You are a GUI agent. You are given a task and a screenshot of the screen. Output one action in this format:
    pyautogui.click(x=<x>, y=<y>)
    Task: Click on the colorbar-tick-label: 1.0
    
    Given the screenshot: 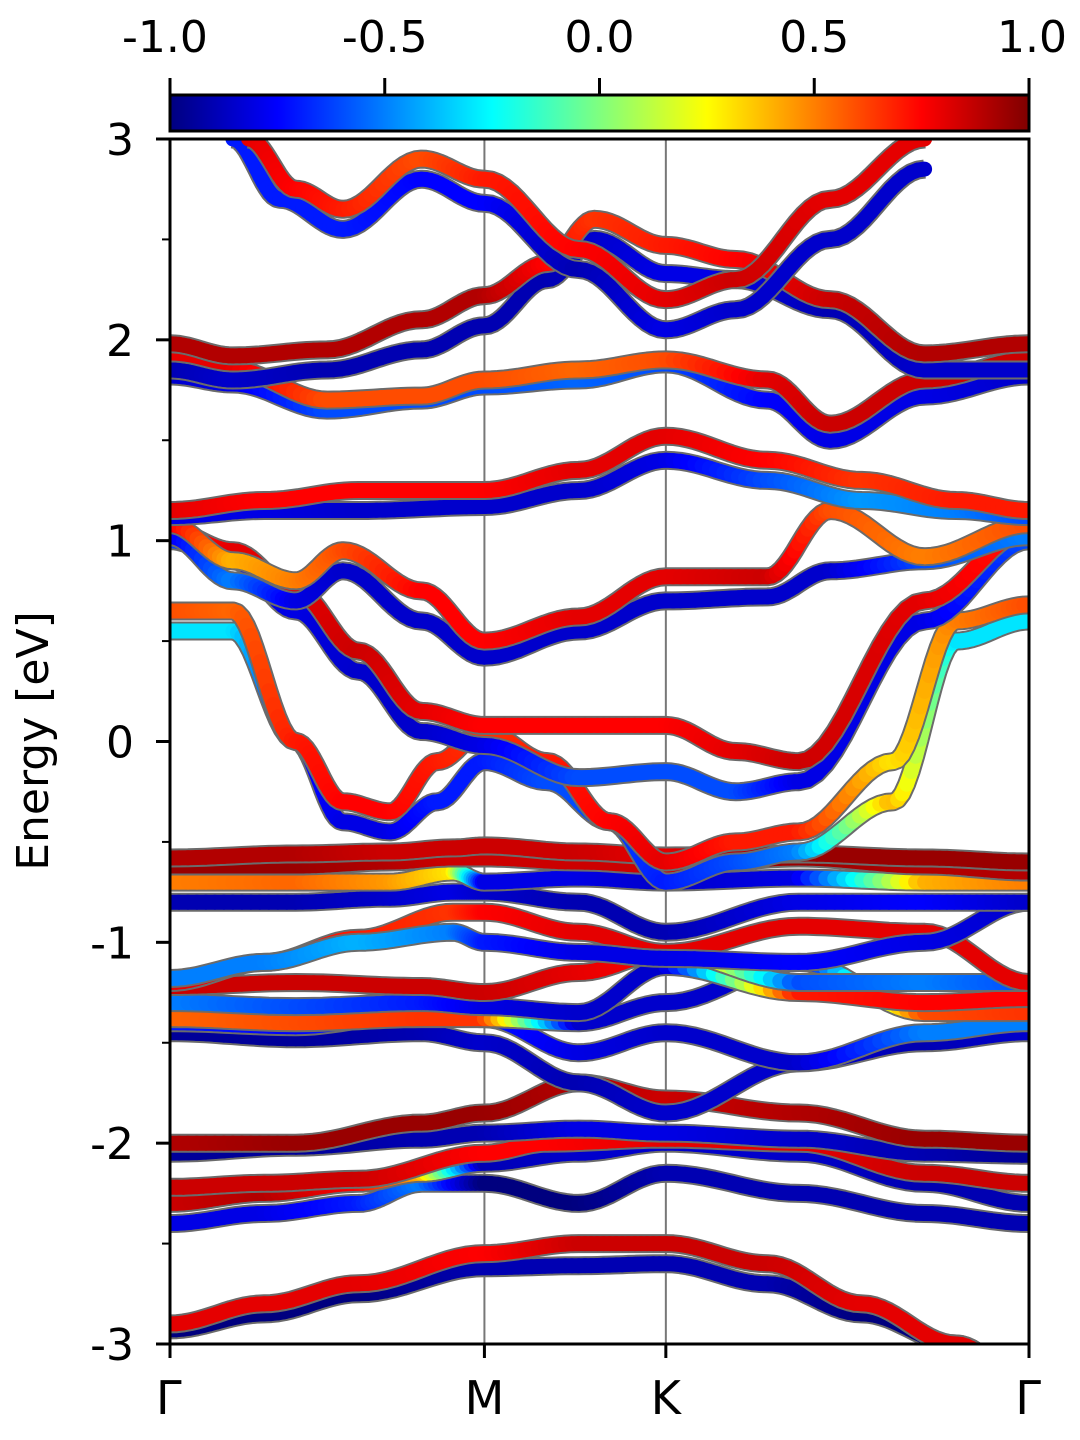 What is the action you would take?
    pyautogui.click(x=1032, y=37)
    